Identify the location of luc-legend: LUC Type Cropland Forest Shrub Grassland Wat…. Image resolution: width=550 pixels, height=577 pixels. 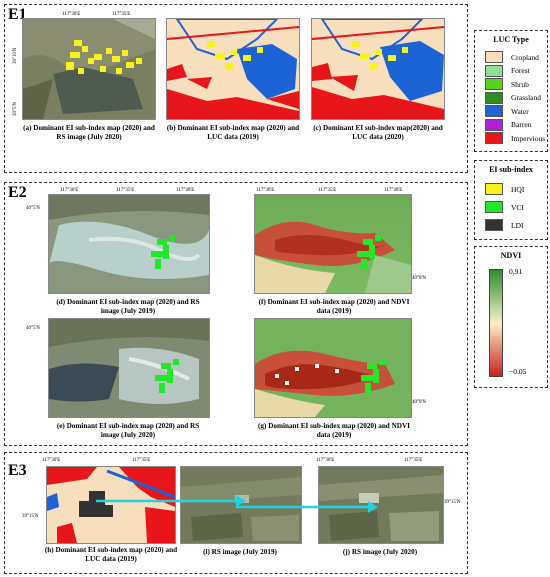
(511, 91).